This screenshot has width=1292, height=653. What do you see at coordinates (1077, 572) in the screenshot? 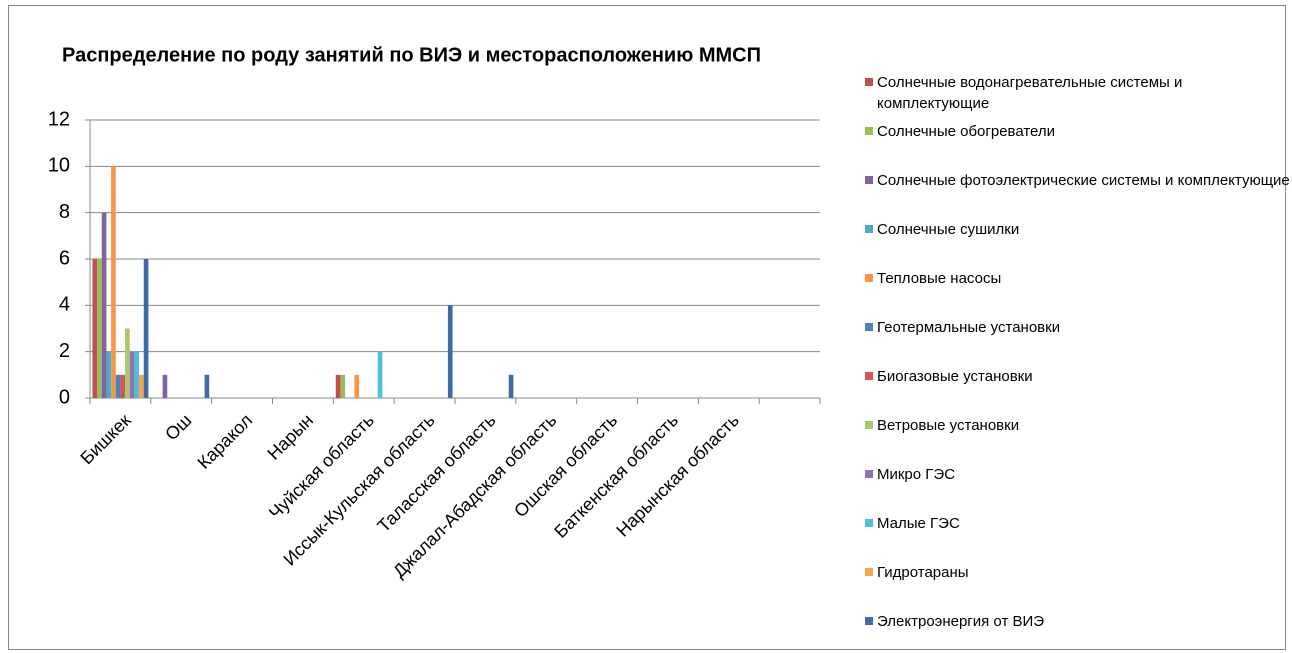
I see `legend-item: Гидротараны` at bounding box center [1077, 572].